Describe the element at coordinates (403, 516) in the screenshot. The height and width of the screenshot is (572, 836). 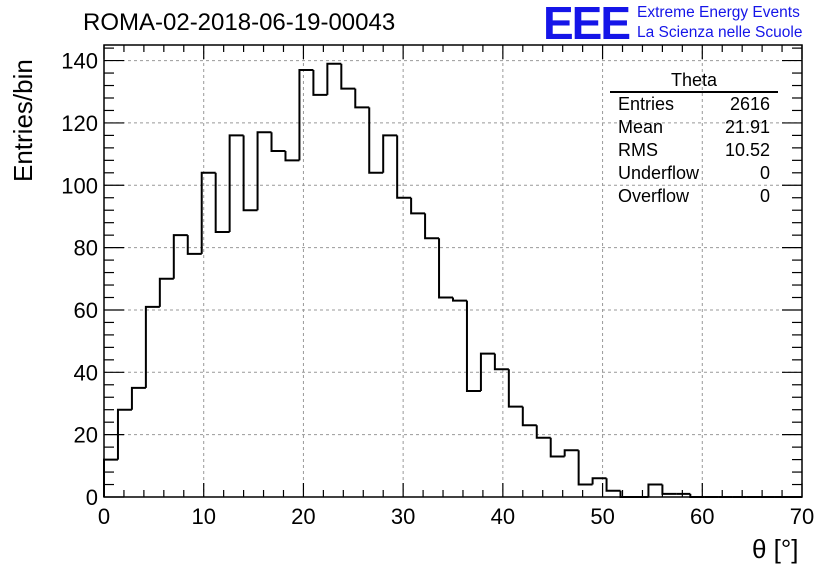
I see `x-tick-label: 30` at that location.